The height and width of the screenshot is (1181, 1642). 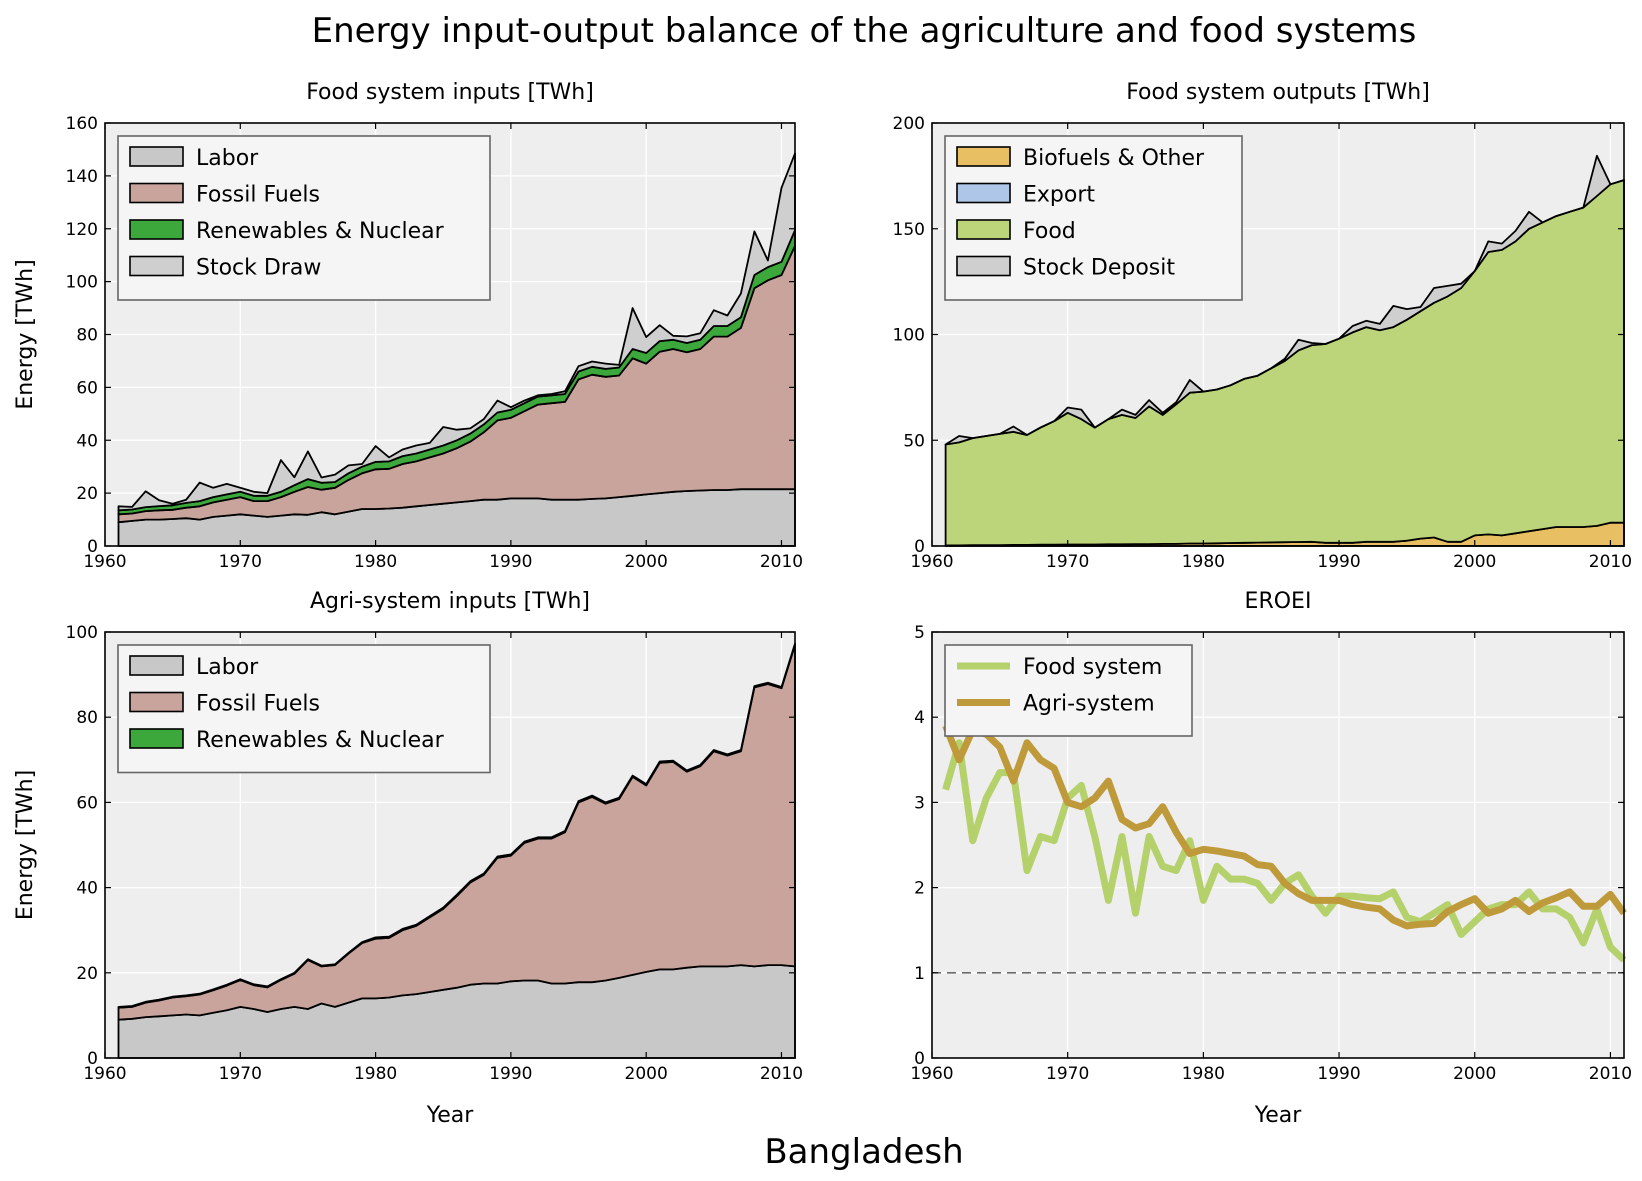 I want to click on legend-swatch-export, so click(x=983, y=193).